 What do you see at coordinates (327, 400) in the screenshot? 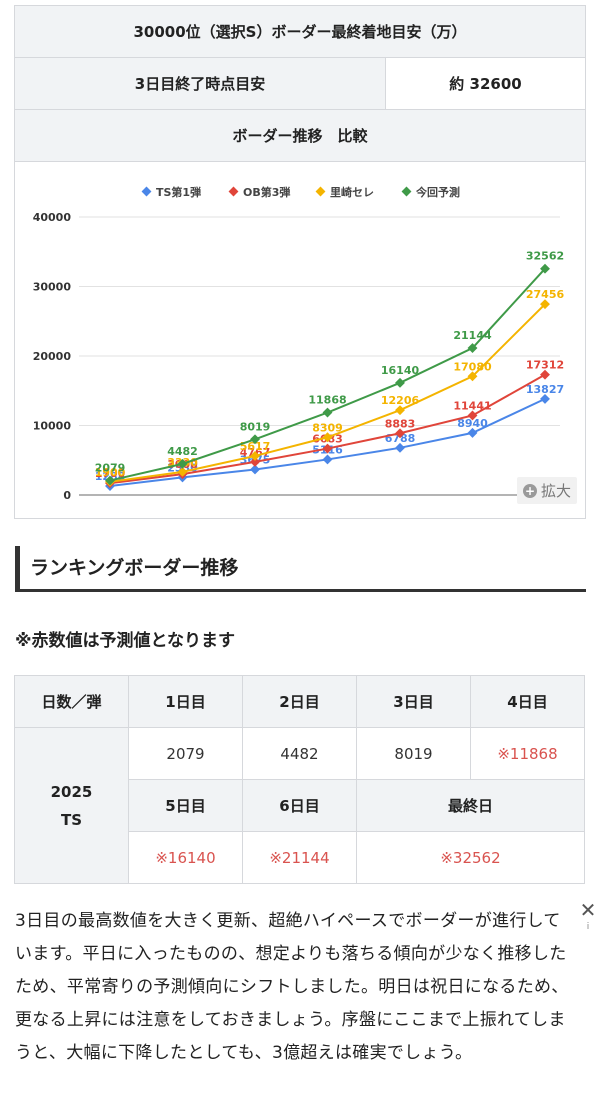
I see `data-label: 11868` at bounding box center [327, 400].